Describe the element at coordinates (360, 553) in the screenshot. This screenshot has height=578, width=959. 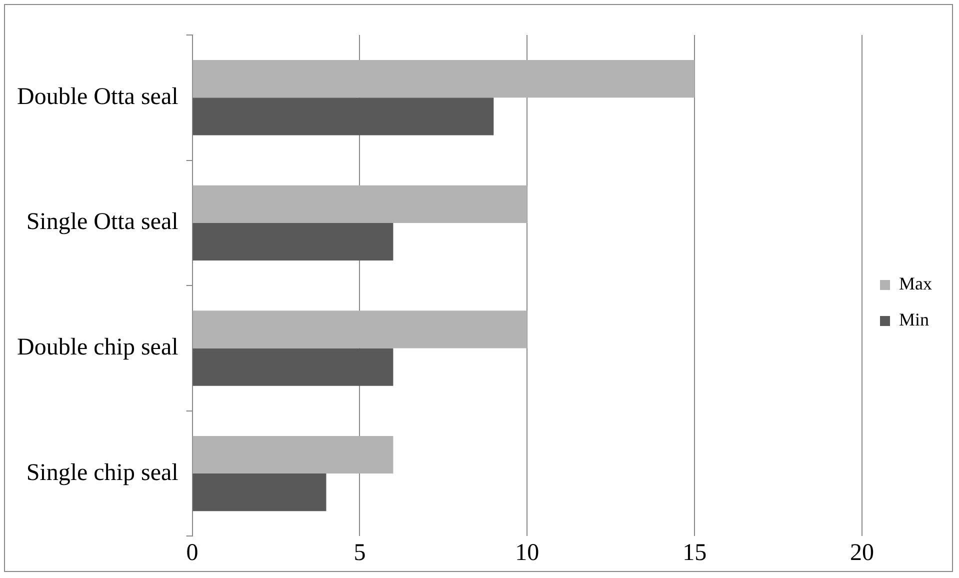
I see `x-tick-label: 5` at that location.